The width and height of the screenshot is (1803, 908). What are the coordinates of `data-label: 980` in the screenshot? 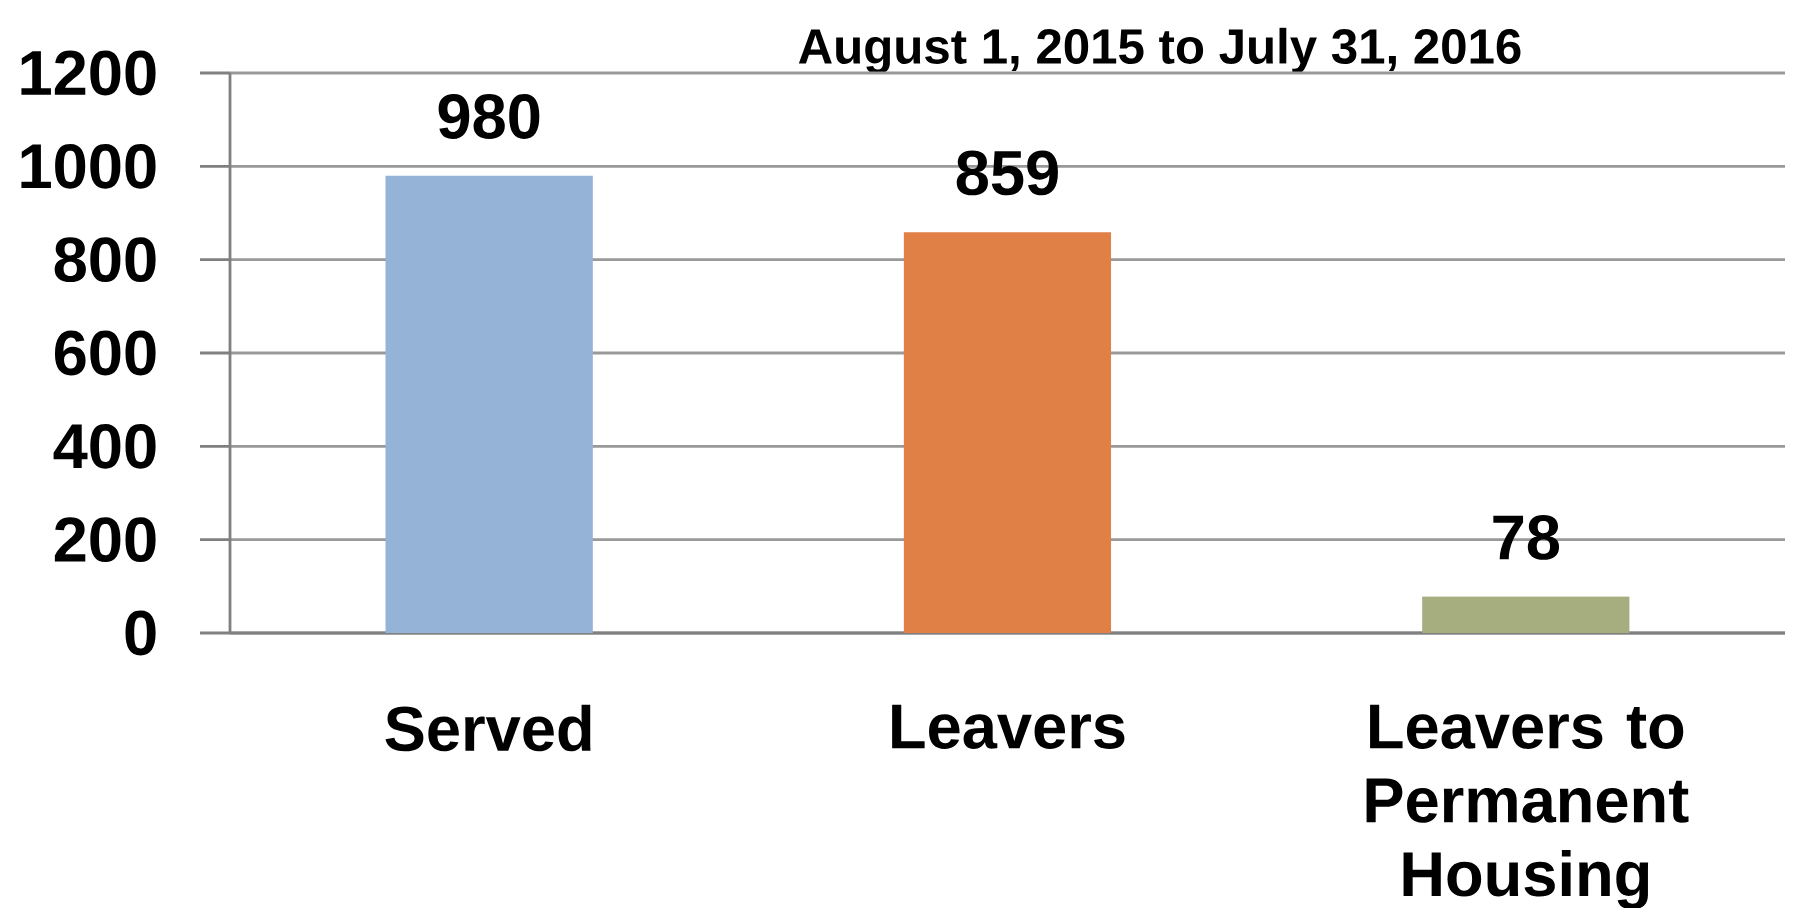 It's located at (489, 116).